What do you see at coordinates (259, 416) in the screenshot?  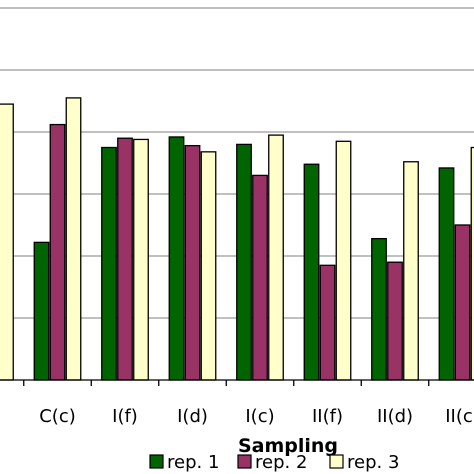 I see `x-tick-label: I(c)` at bounding box center [259, 416].